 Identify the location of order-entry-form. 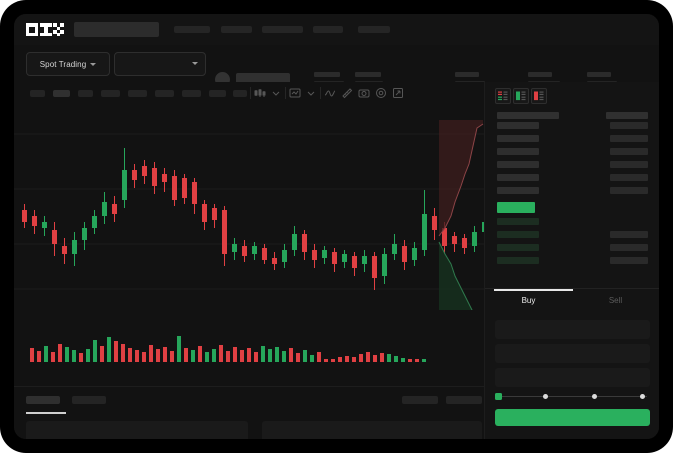
(572, 376).